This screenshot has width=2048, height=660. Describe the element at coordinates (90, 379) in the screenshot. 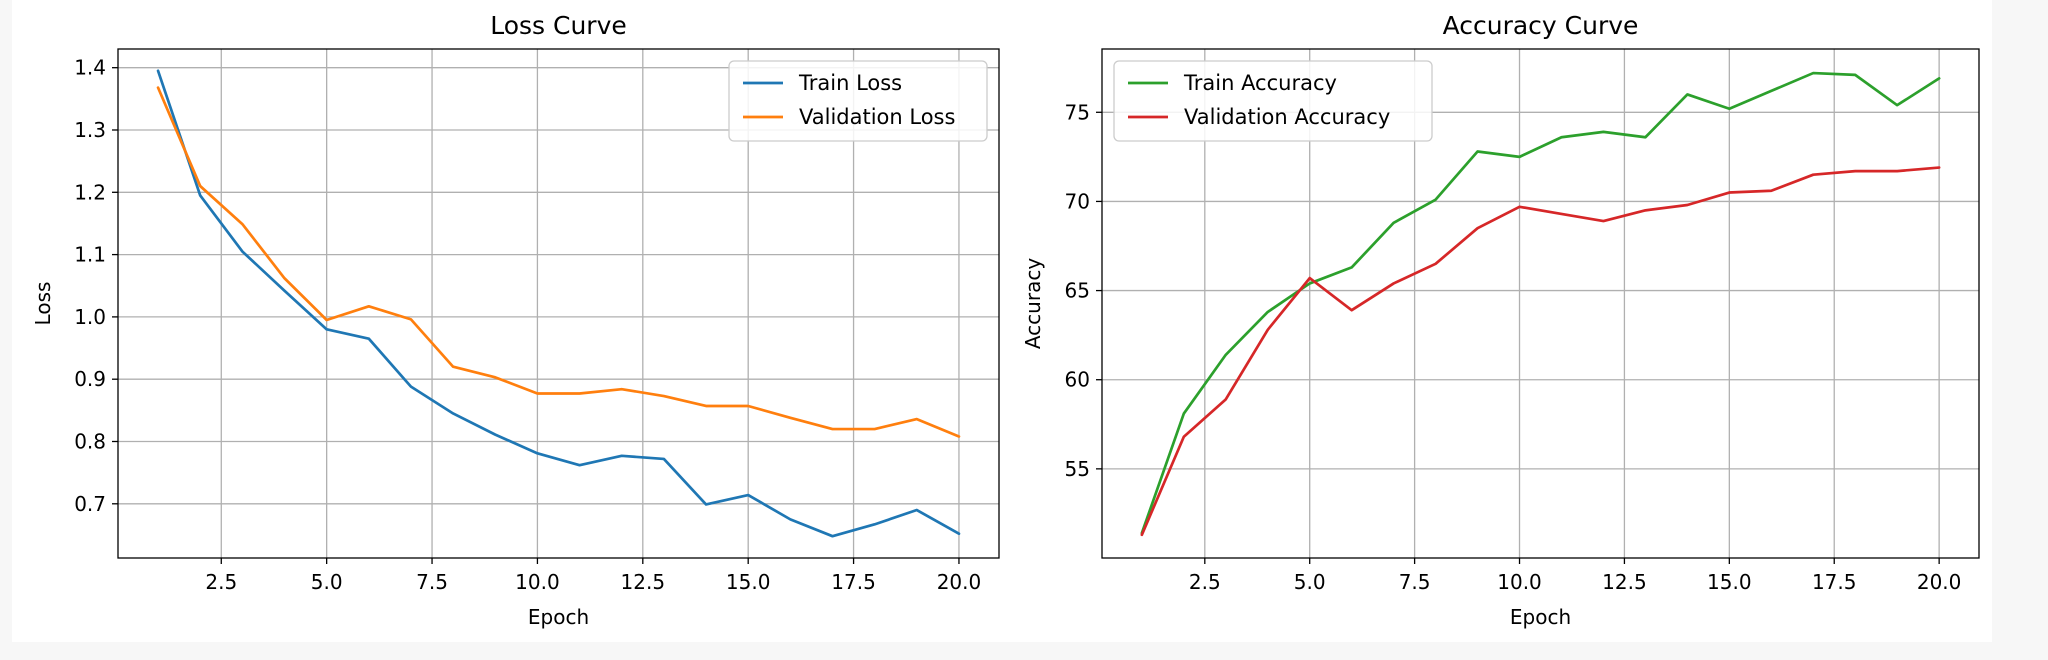

I see `y-tick-label: 0.9` at that location.